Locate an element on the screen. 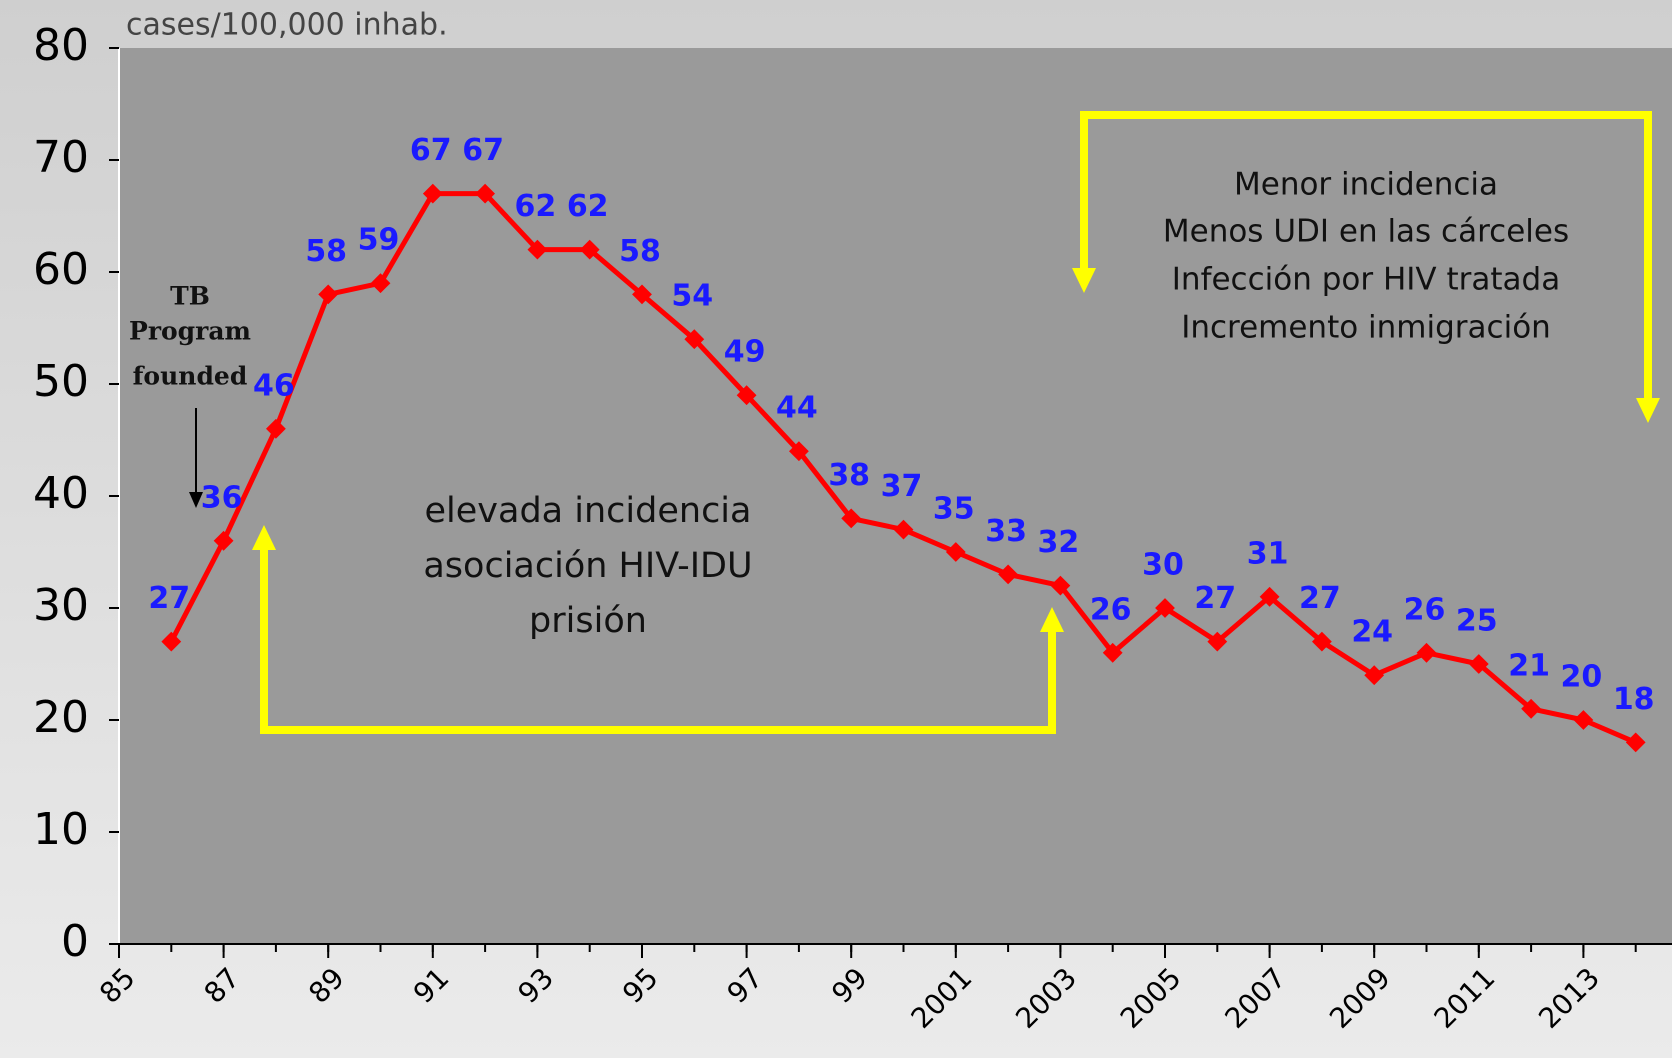  y-tick-label: 10 is located at coordinates (61, 829).